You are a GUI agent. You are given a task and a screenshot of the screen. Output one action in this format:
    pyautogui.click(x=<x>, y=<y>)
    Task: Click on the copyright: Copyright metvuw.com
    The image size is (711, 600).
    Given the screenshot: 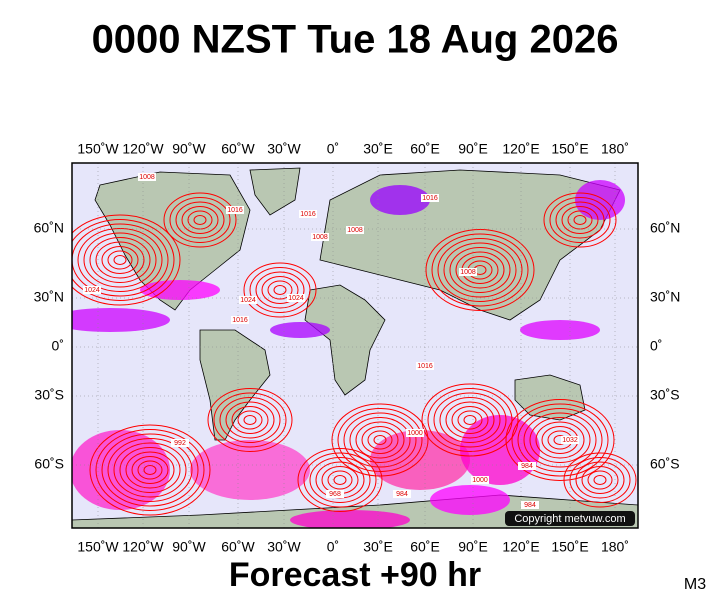 What is the action you would take?
    pyautogui.click(x=569, y=519)
    